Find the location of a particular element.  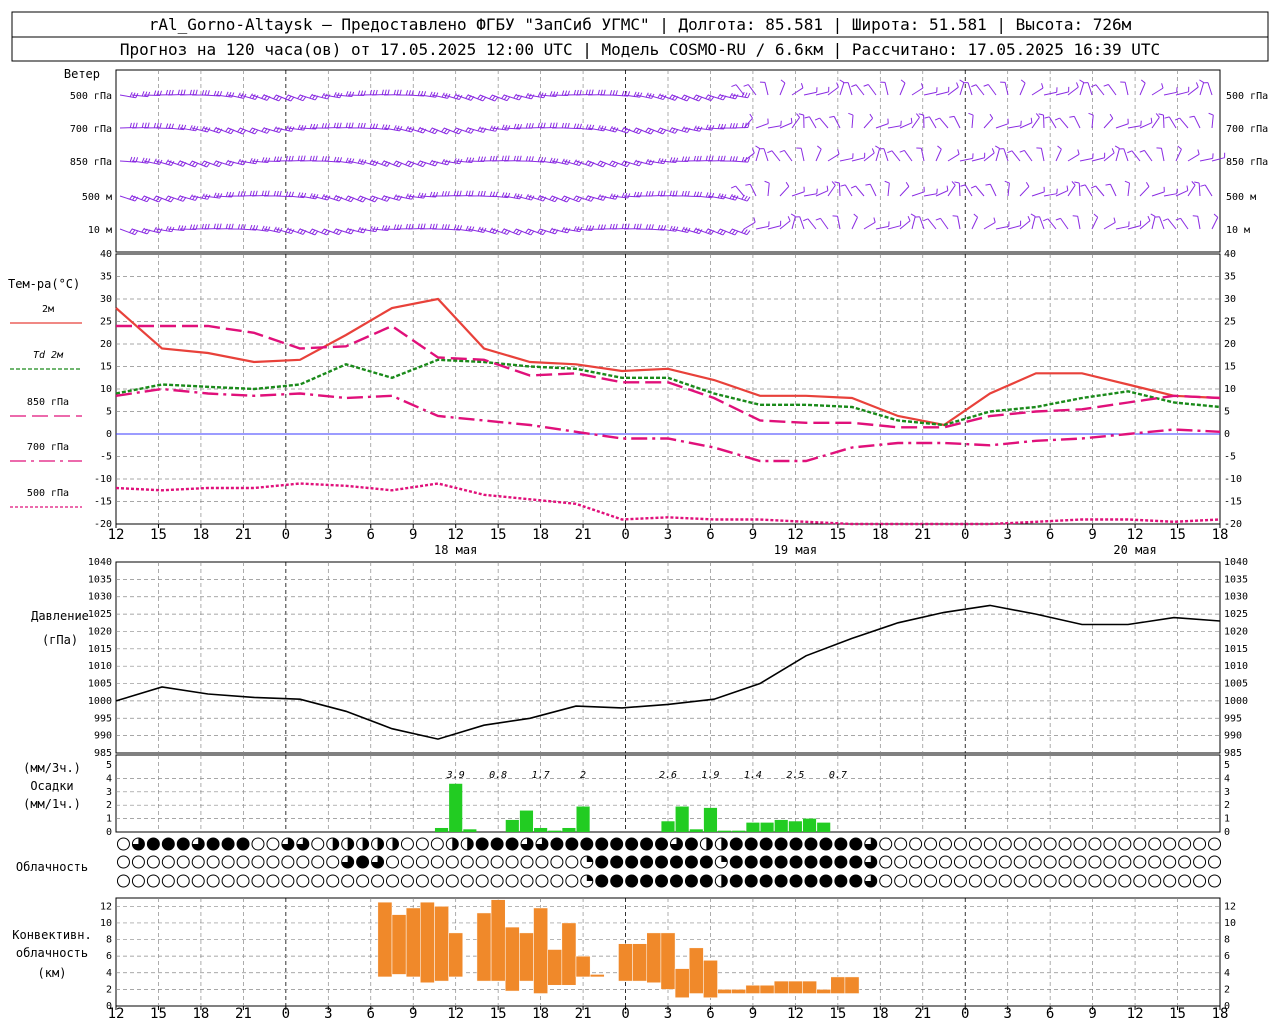

x-tick-label: 12 is located at coordinates (116, 535).